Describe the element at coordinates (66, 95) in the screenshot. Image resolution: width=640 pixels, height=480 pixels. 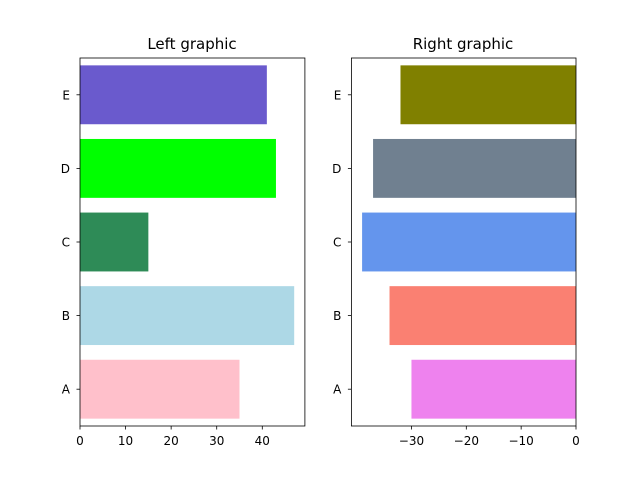
I see `left-ytick-label: E` at that location.